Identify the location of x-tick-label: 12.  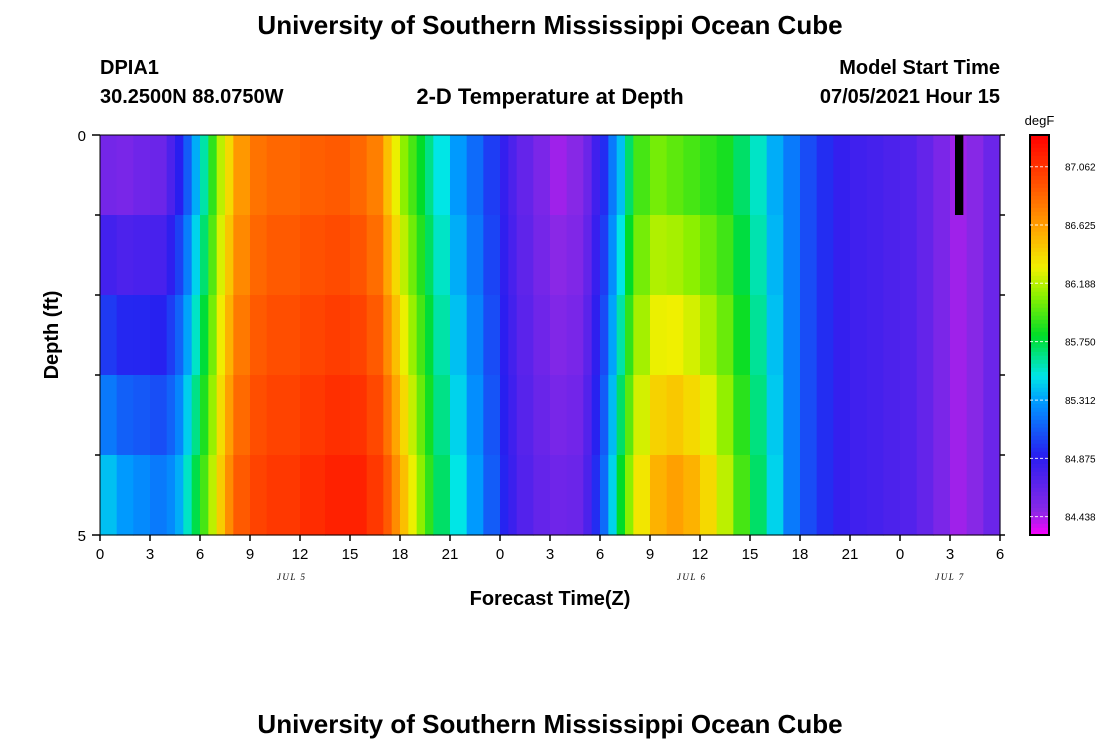
(300, 554).